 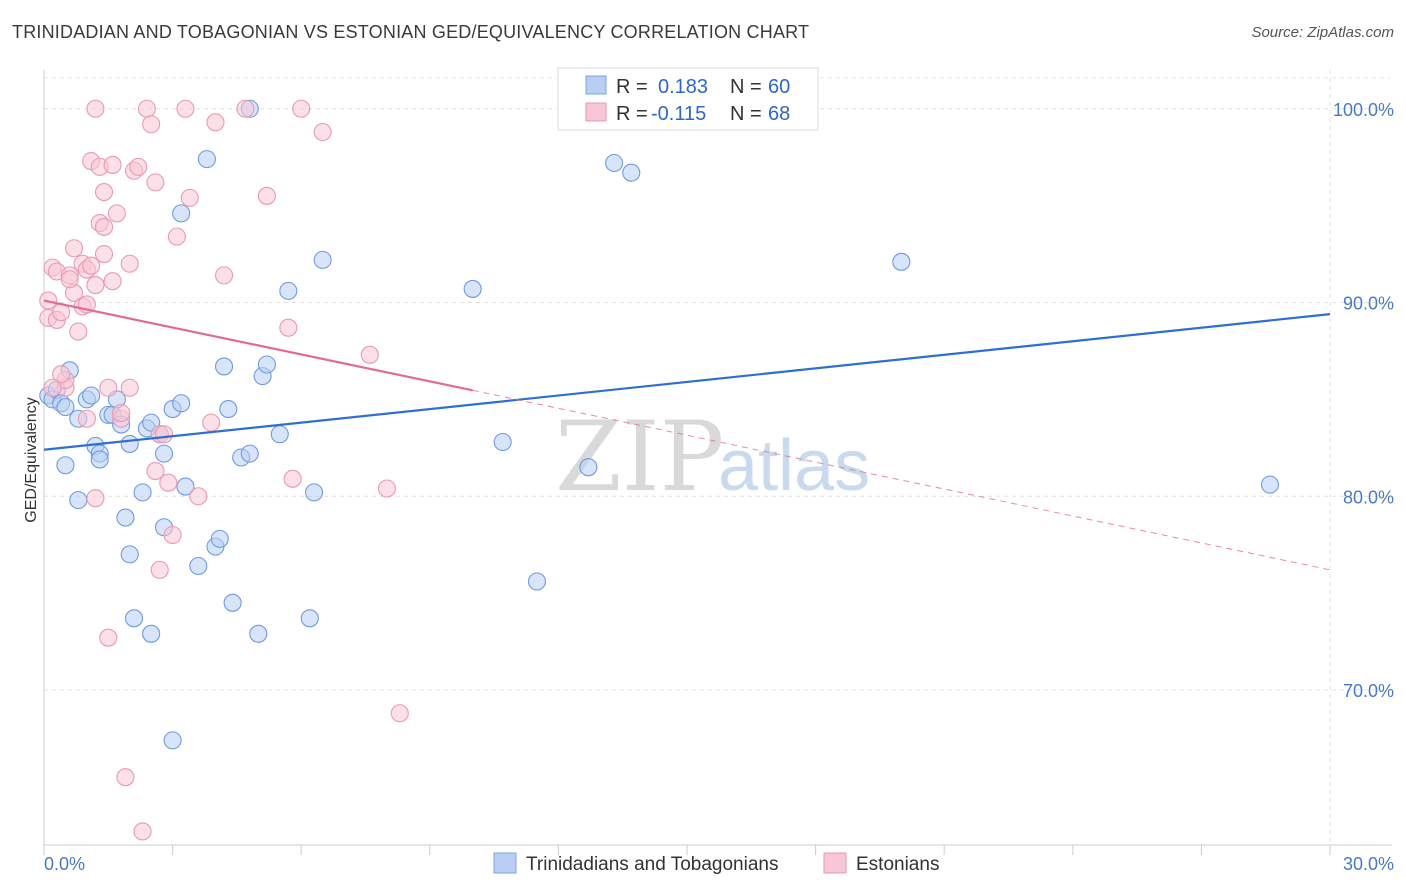 What do you see at coordinates (1368, 864) in the screenshot?
I see `x-tick-label-max: 30.0%` at bounding box center [1368, 864].